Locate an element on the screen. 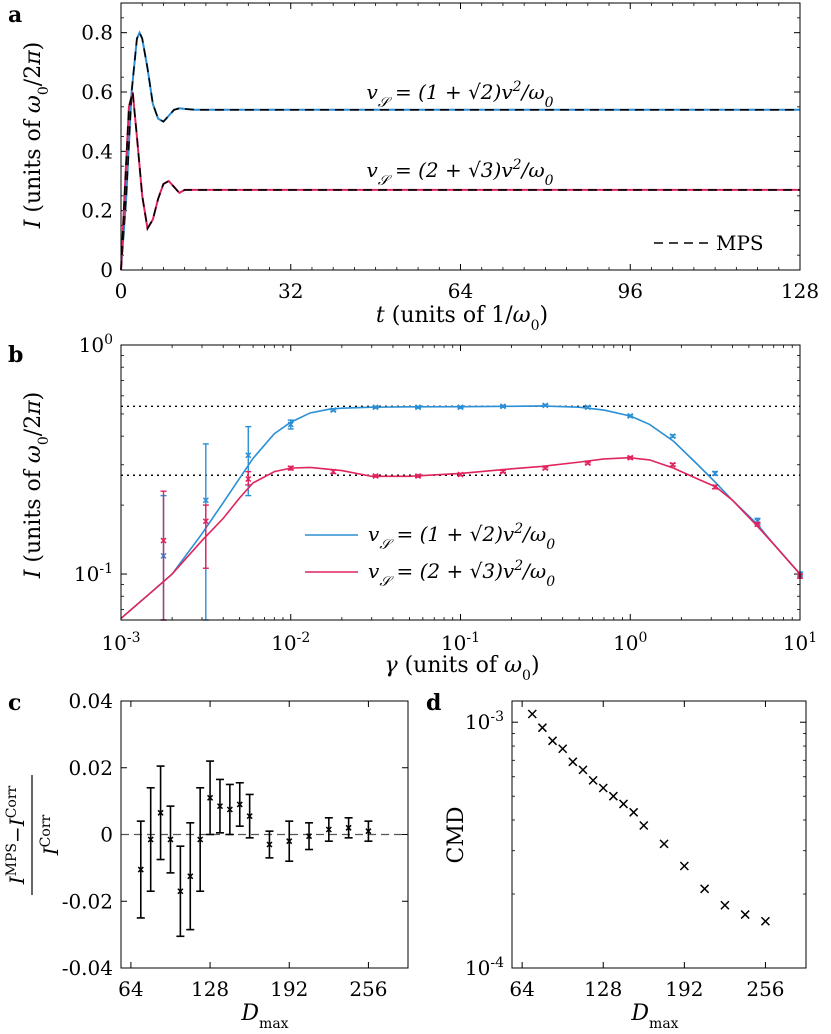 The height and width of the screenshot is (1034, 831). annotation-red: v𝒮 = (2 + √3)v2/ω0 is located at coordinates (459, 173).